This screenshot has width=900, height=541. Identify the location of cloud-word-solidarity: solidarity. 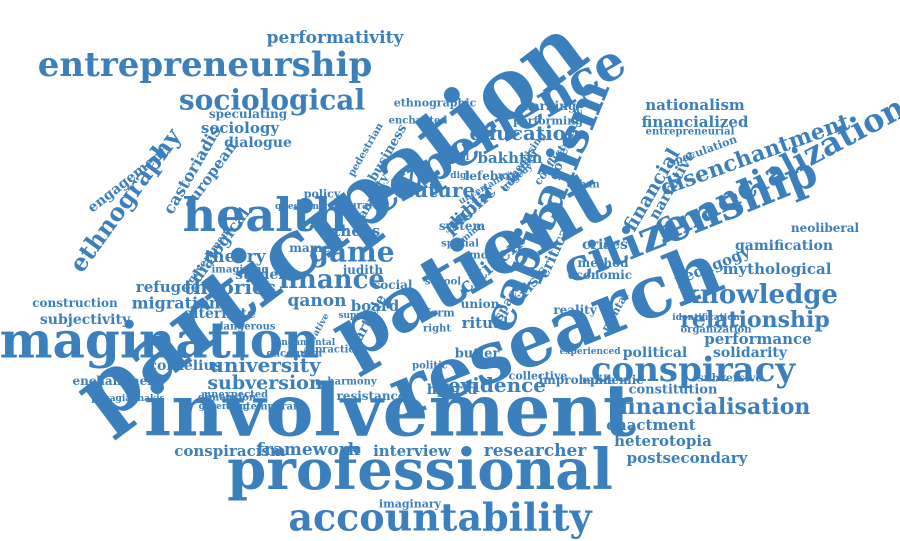
(750, 353).